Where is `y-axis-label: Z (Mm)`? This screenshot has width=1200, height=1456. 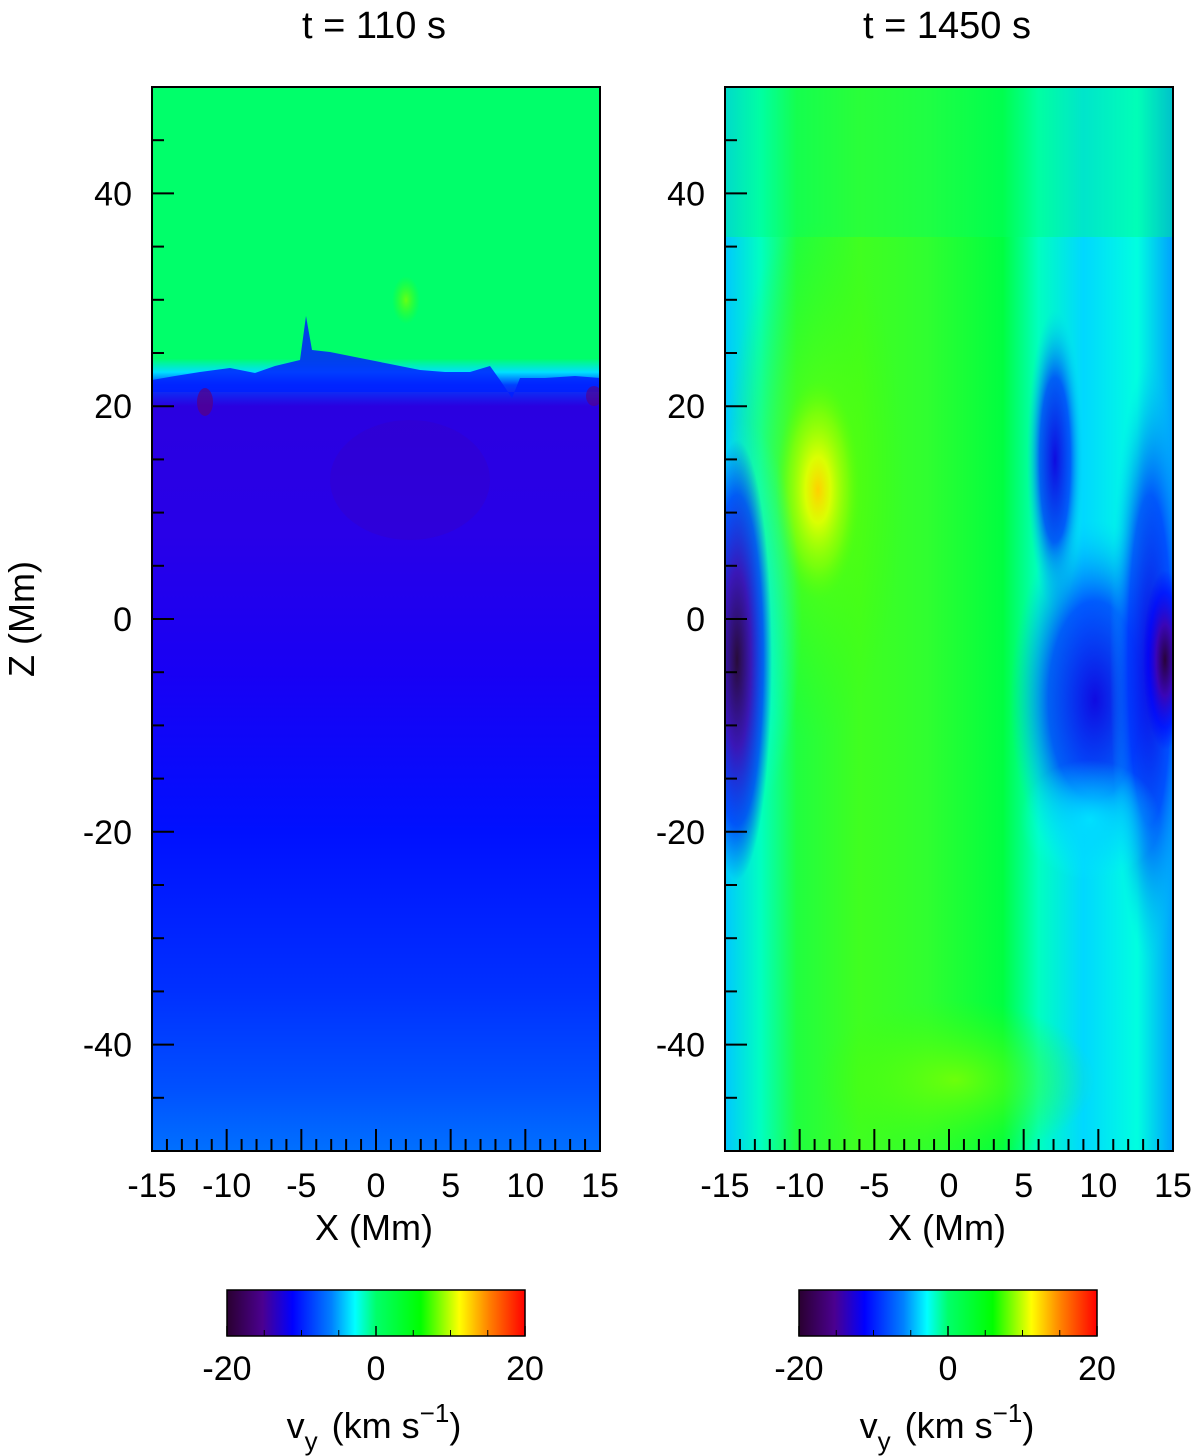 y-axis-label: Z (Mm) is located at coordinates (21, 619).